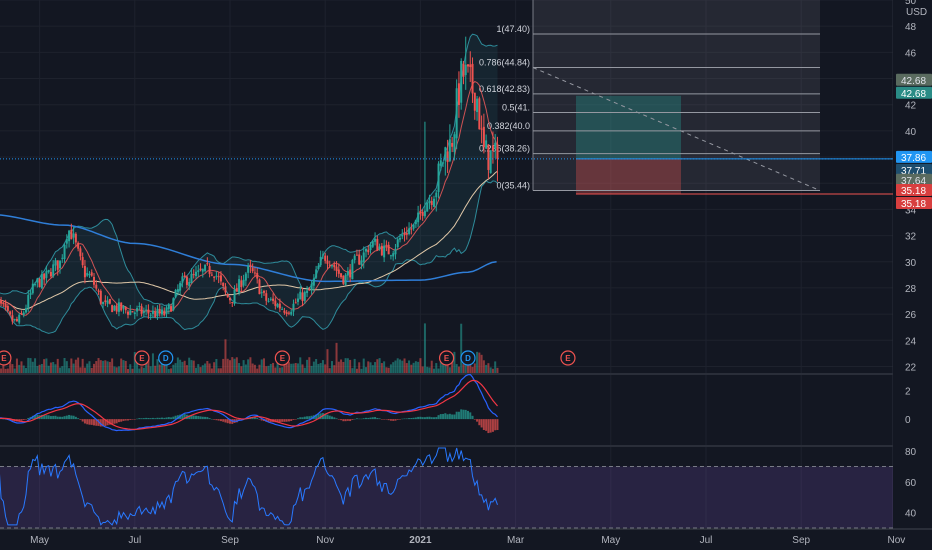  Describe the element at coordinates (911, 315) in the screenshot. I see `price-tick-label: 26` at that location.